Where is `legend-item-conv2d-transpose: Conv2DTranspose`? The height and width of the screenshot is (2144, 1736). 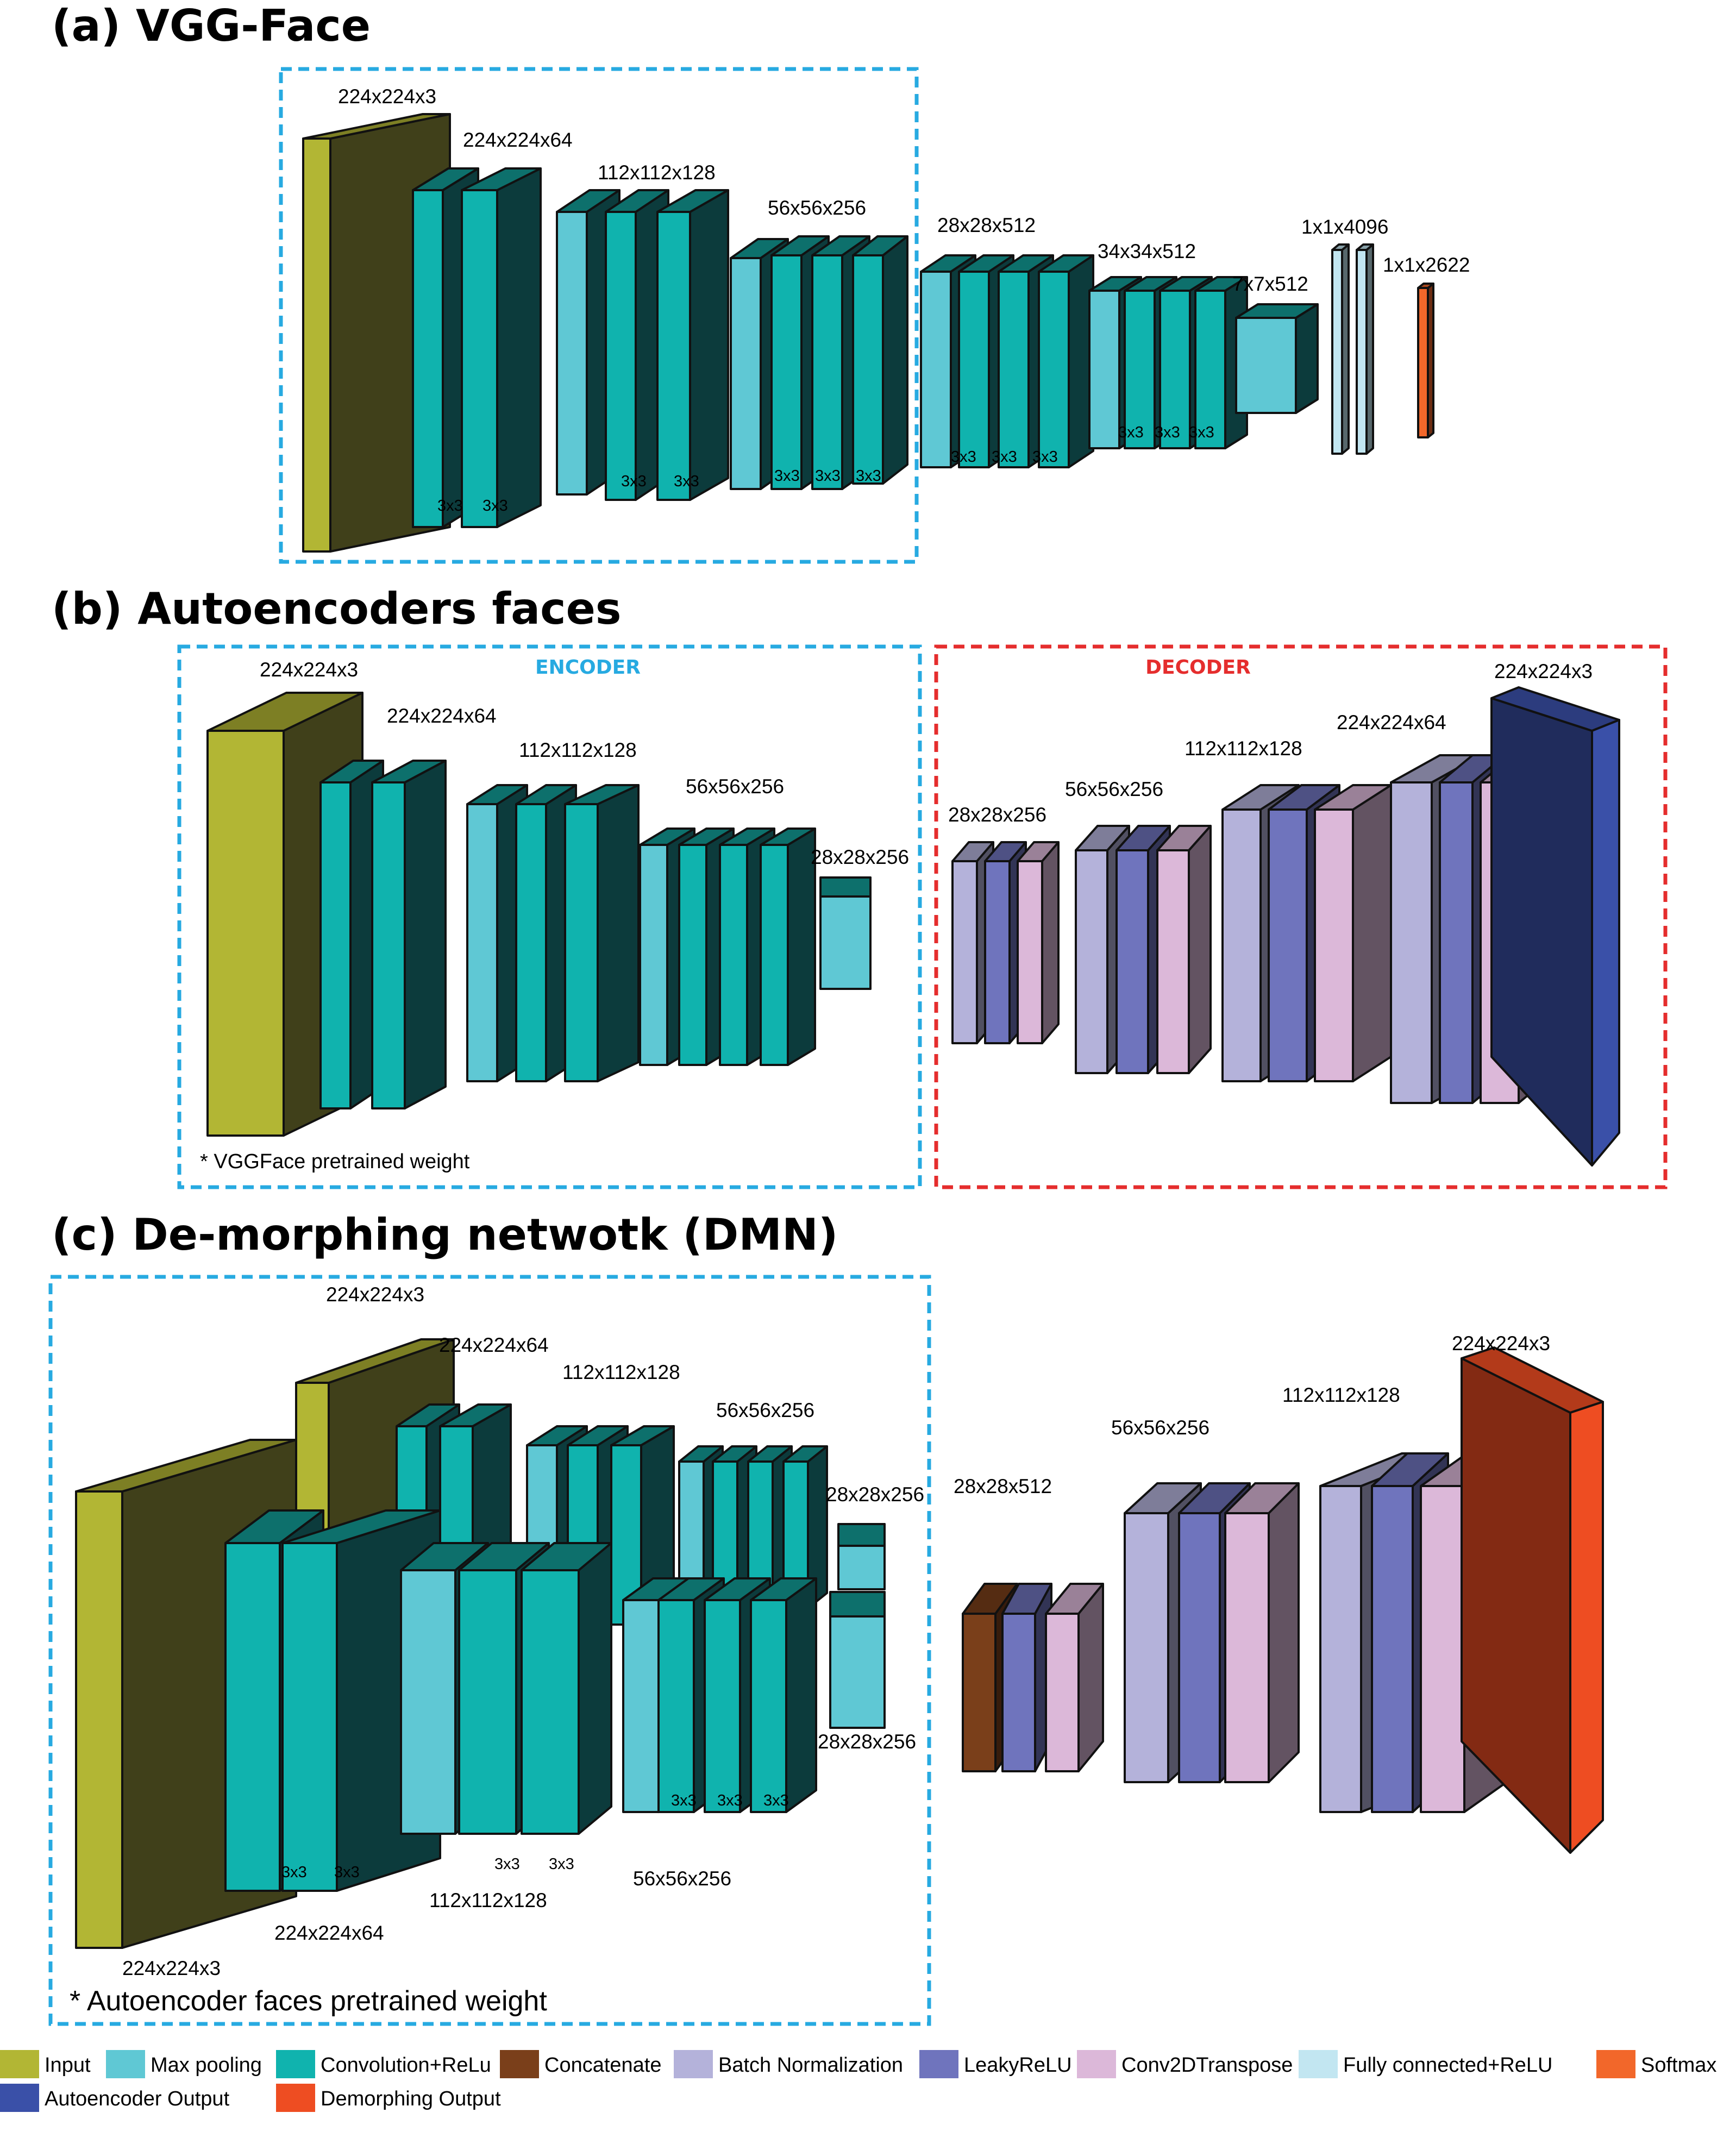
legend-item-conv2d-transpose: Conv2DTranspose is located at coordinates (1185, 2064).